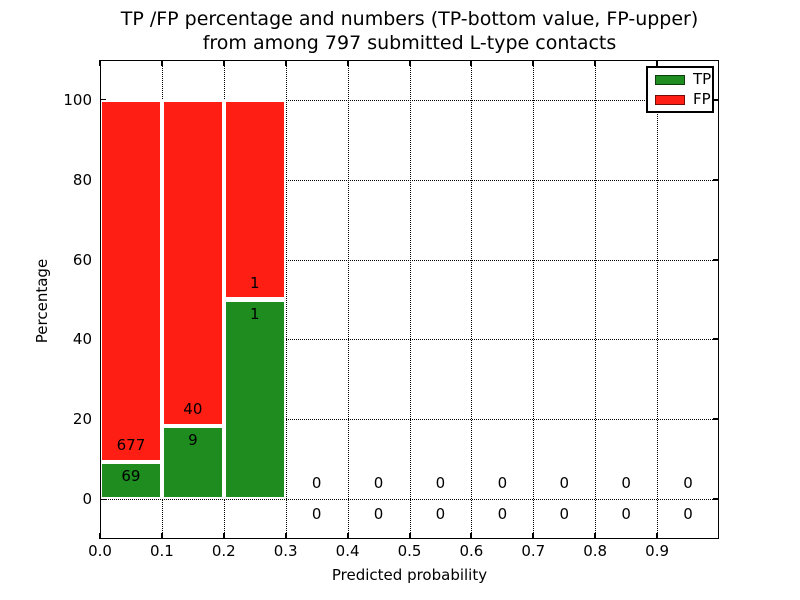 This screenshot has height=600, width=800. I want to click on legend-label: FP, so click(702, 99).